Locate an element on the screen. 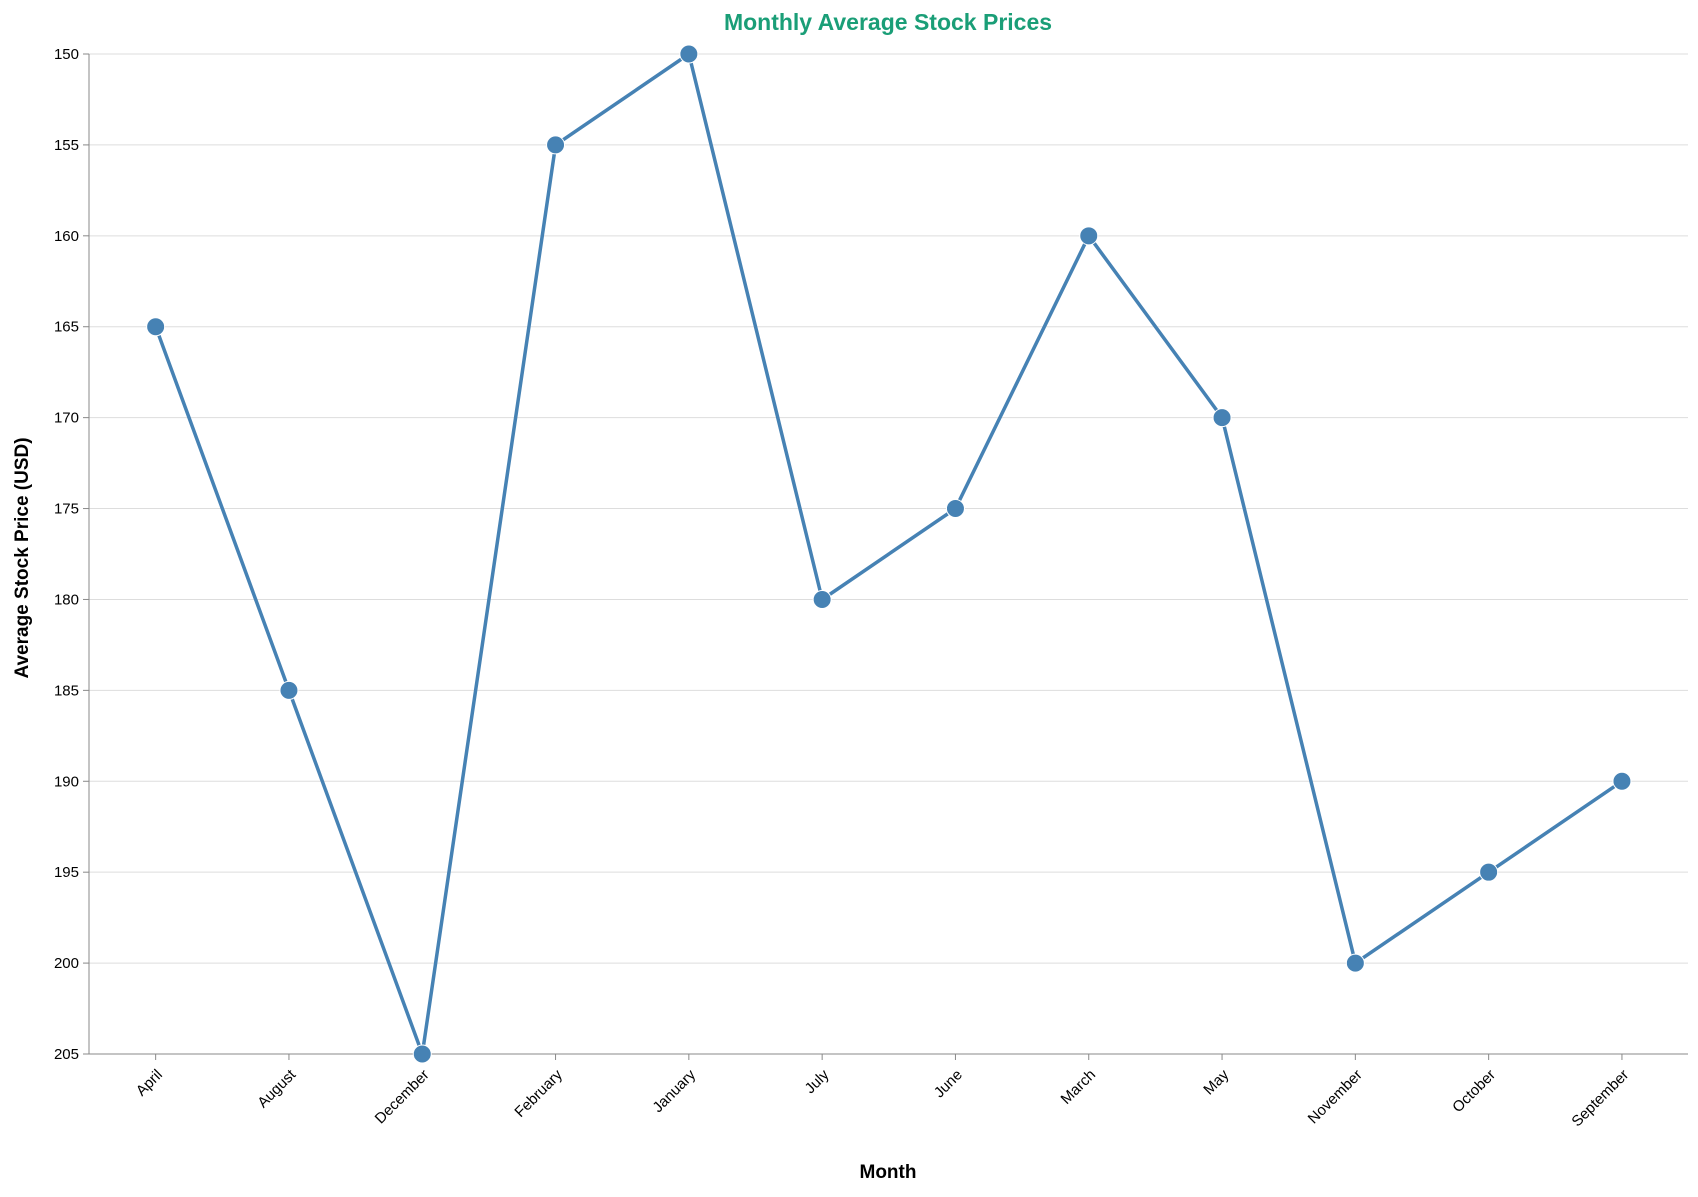  x-tick-label: December is located at coordinates (402, 1096).